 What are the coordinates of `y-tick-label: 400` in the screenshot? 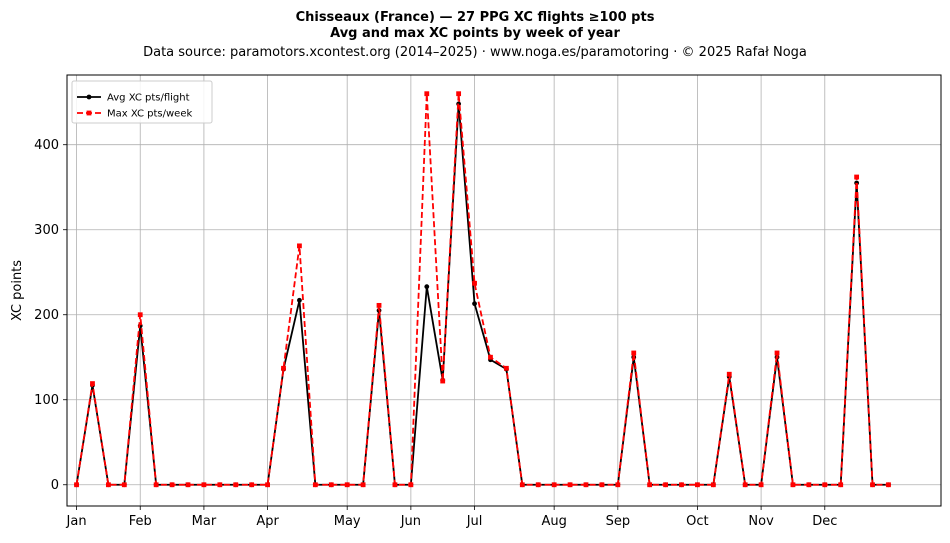 It's located at (46, 145).